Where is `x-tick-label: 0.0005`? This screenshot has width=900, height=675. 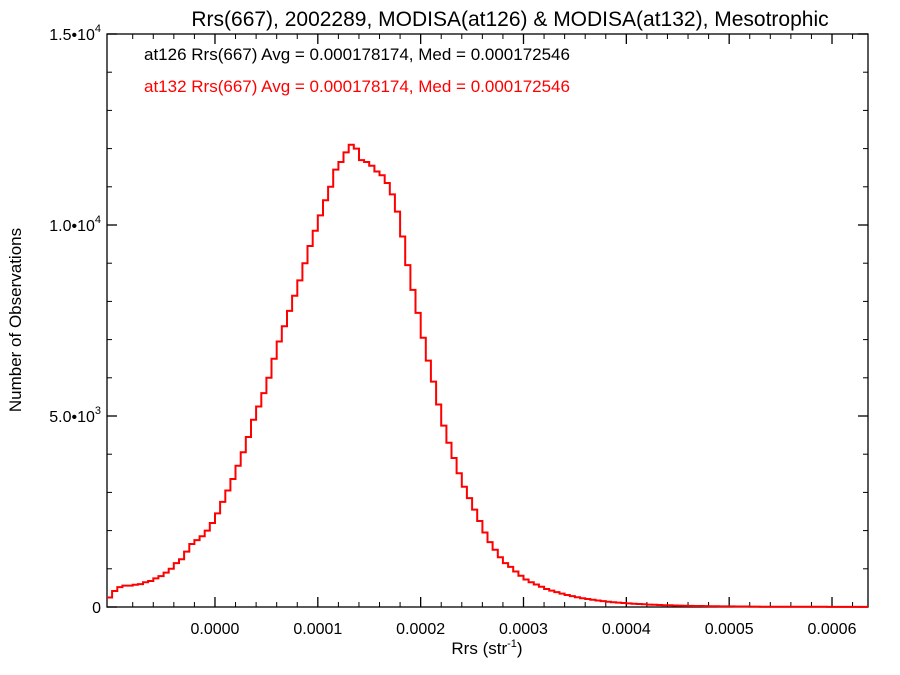 x-tick-label: 0.0005 is located at coordinates (729, 629).